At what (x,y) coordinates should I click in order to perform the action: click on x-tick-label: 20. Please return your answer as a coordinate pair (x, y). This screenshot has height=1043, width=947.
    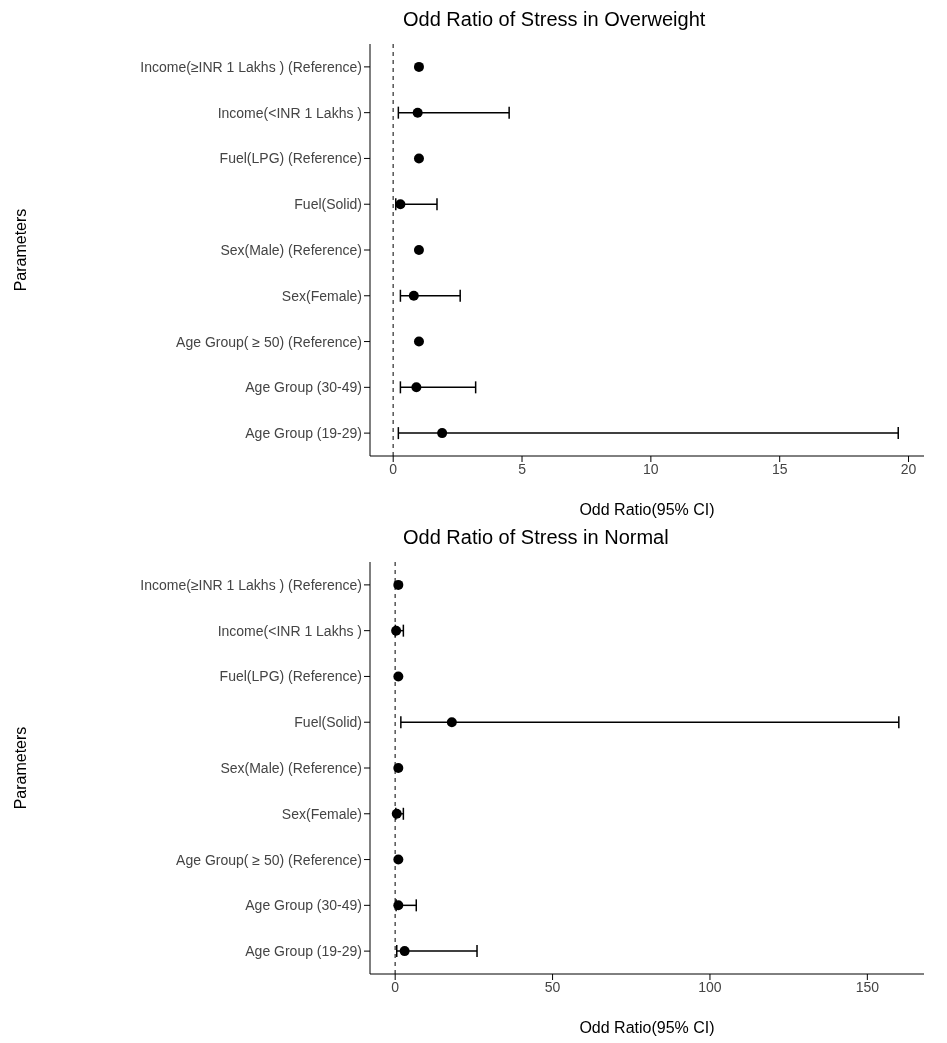
    Looking at the image, I should click on (908, 468).